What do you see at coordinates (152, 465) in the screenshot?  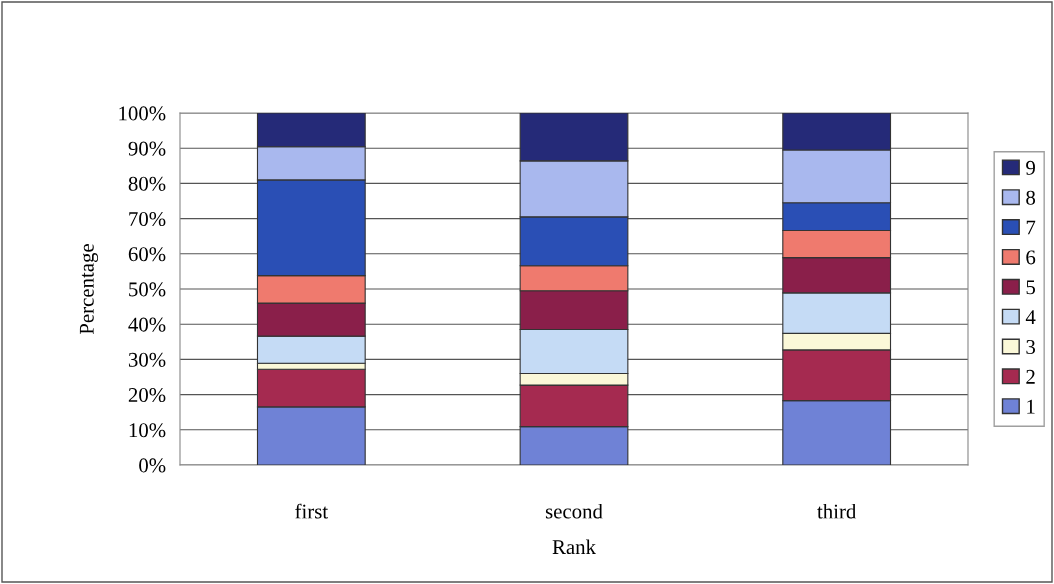 I see `y-tick-label: 0%` at bounding box center [152, 465].